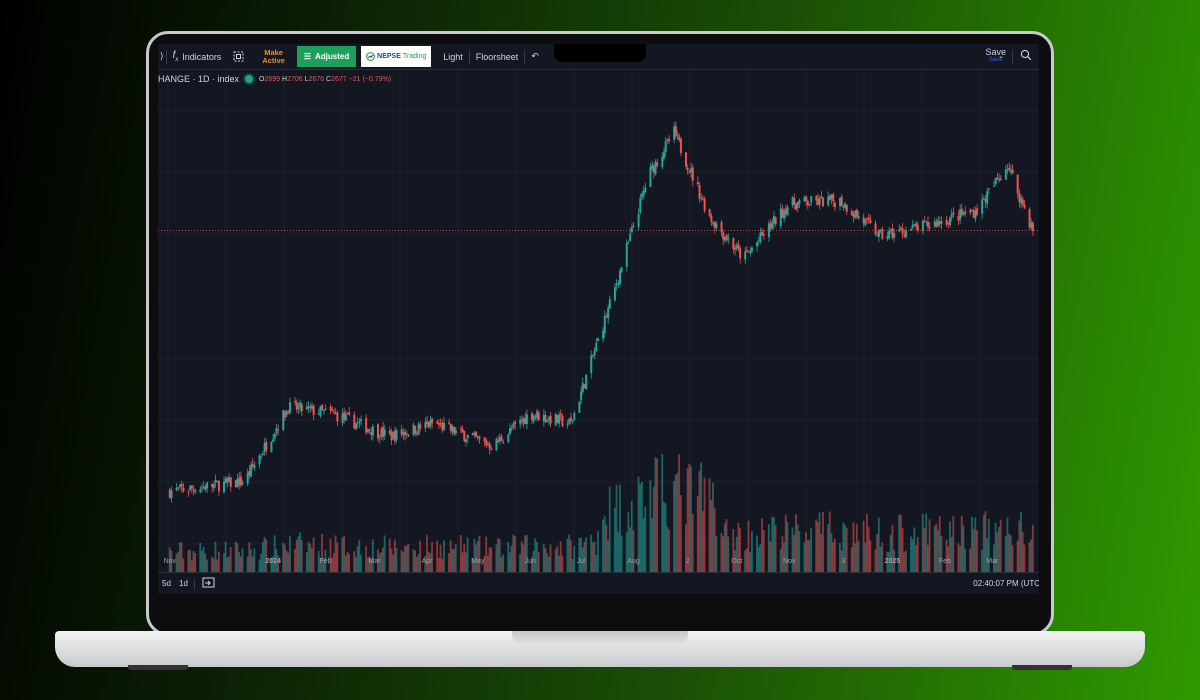  Describe the element at coordinates (599, 583) in the screenshot. I see `bottom-bar: 5d 1d 02:40:07 PM (UTC` at that location.